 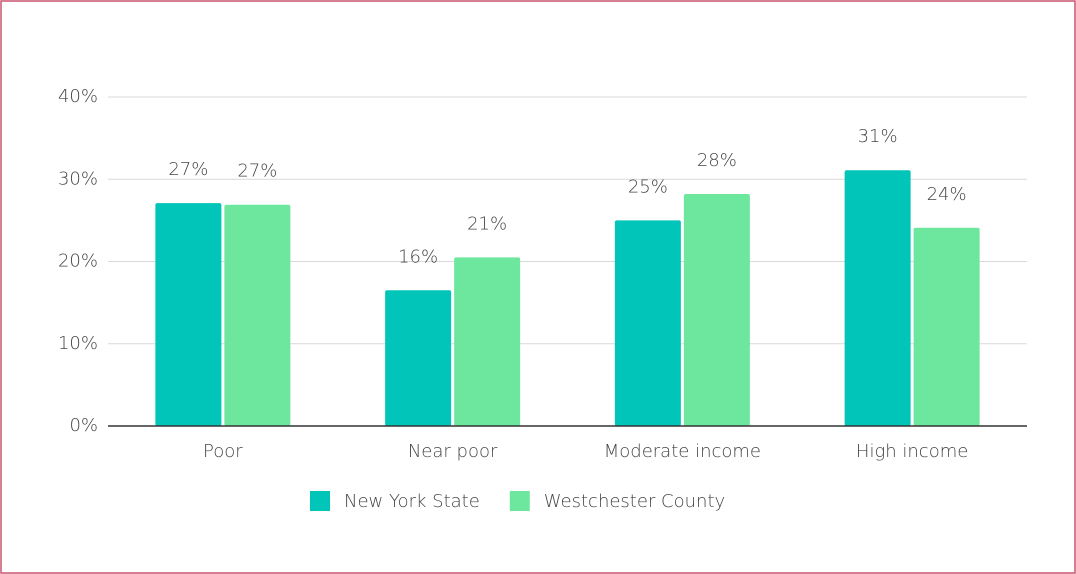 I want to click on value-label: 28%, so click(x=717, y=160).